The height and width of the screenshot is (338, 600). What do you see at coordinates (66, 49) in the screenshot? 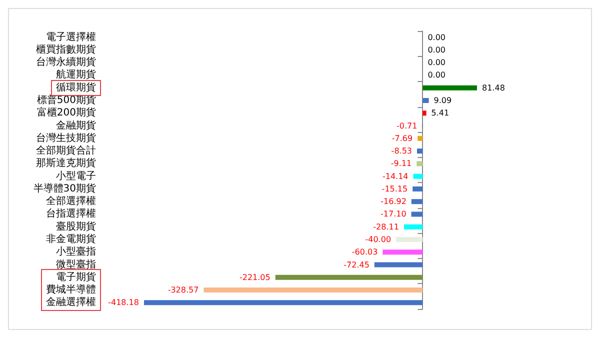
I see `y-tick-label: 櫃買指數期貨` at bounding box center [66, 49].